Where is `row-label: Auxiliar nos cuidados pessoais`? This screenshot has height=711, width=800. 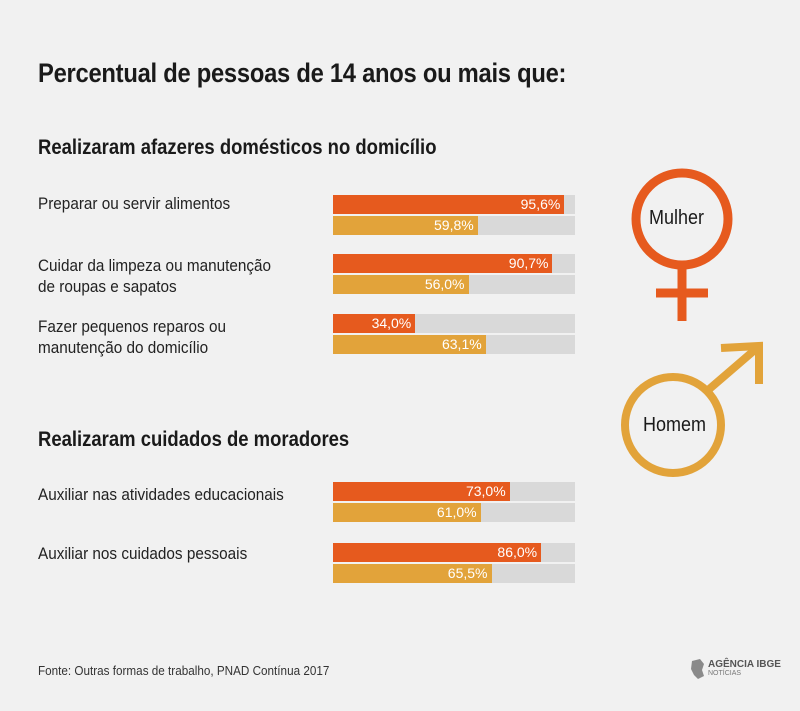 row-label: Auxiliar nos cuidados pessoais is located at coordinates (143, 553).